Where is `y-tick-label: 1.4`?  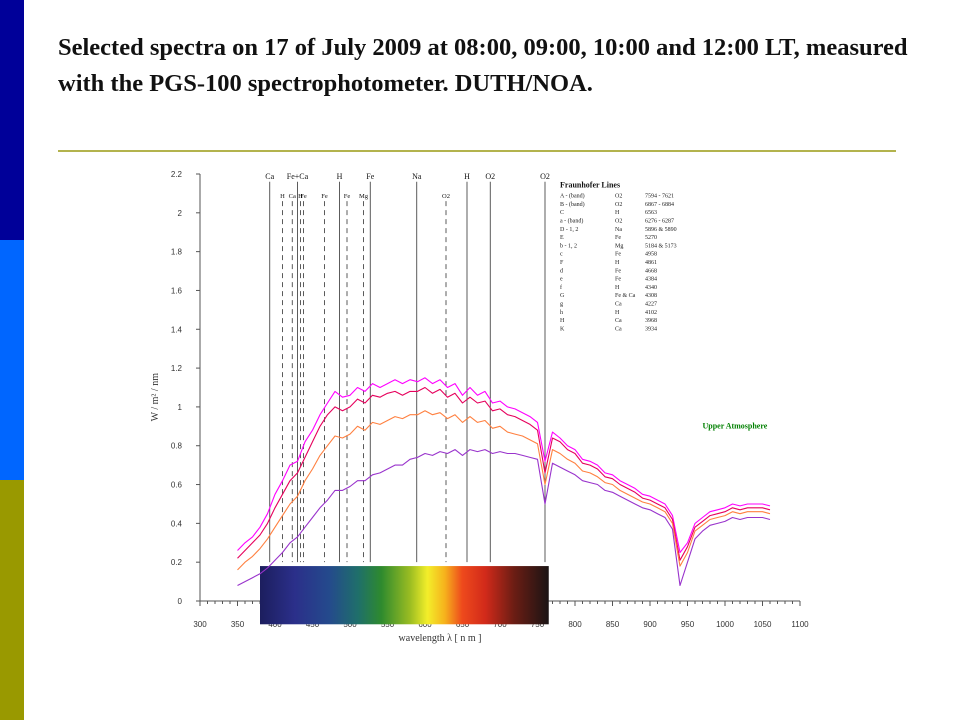 y-tick-label: 1.4 is located at coordinates (177, 329).